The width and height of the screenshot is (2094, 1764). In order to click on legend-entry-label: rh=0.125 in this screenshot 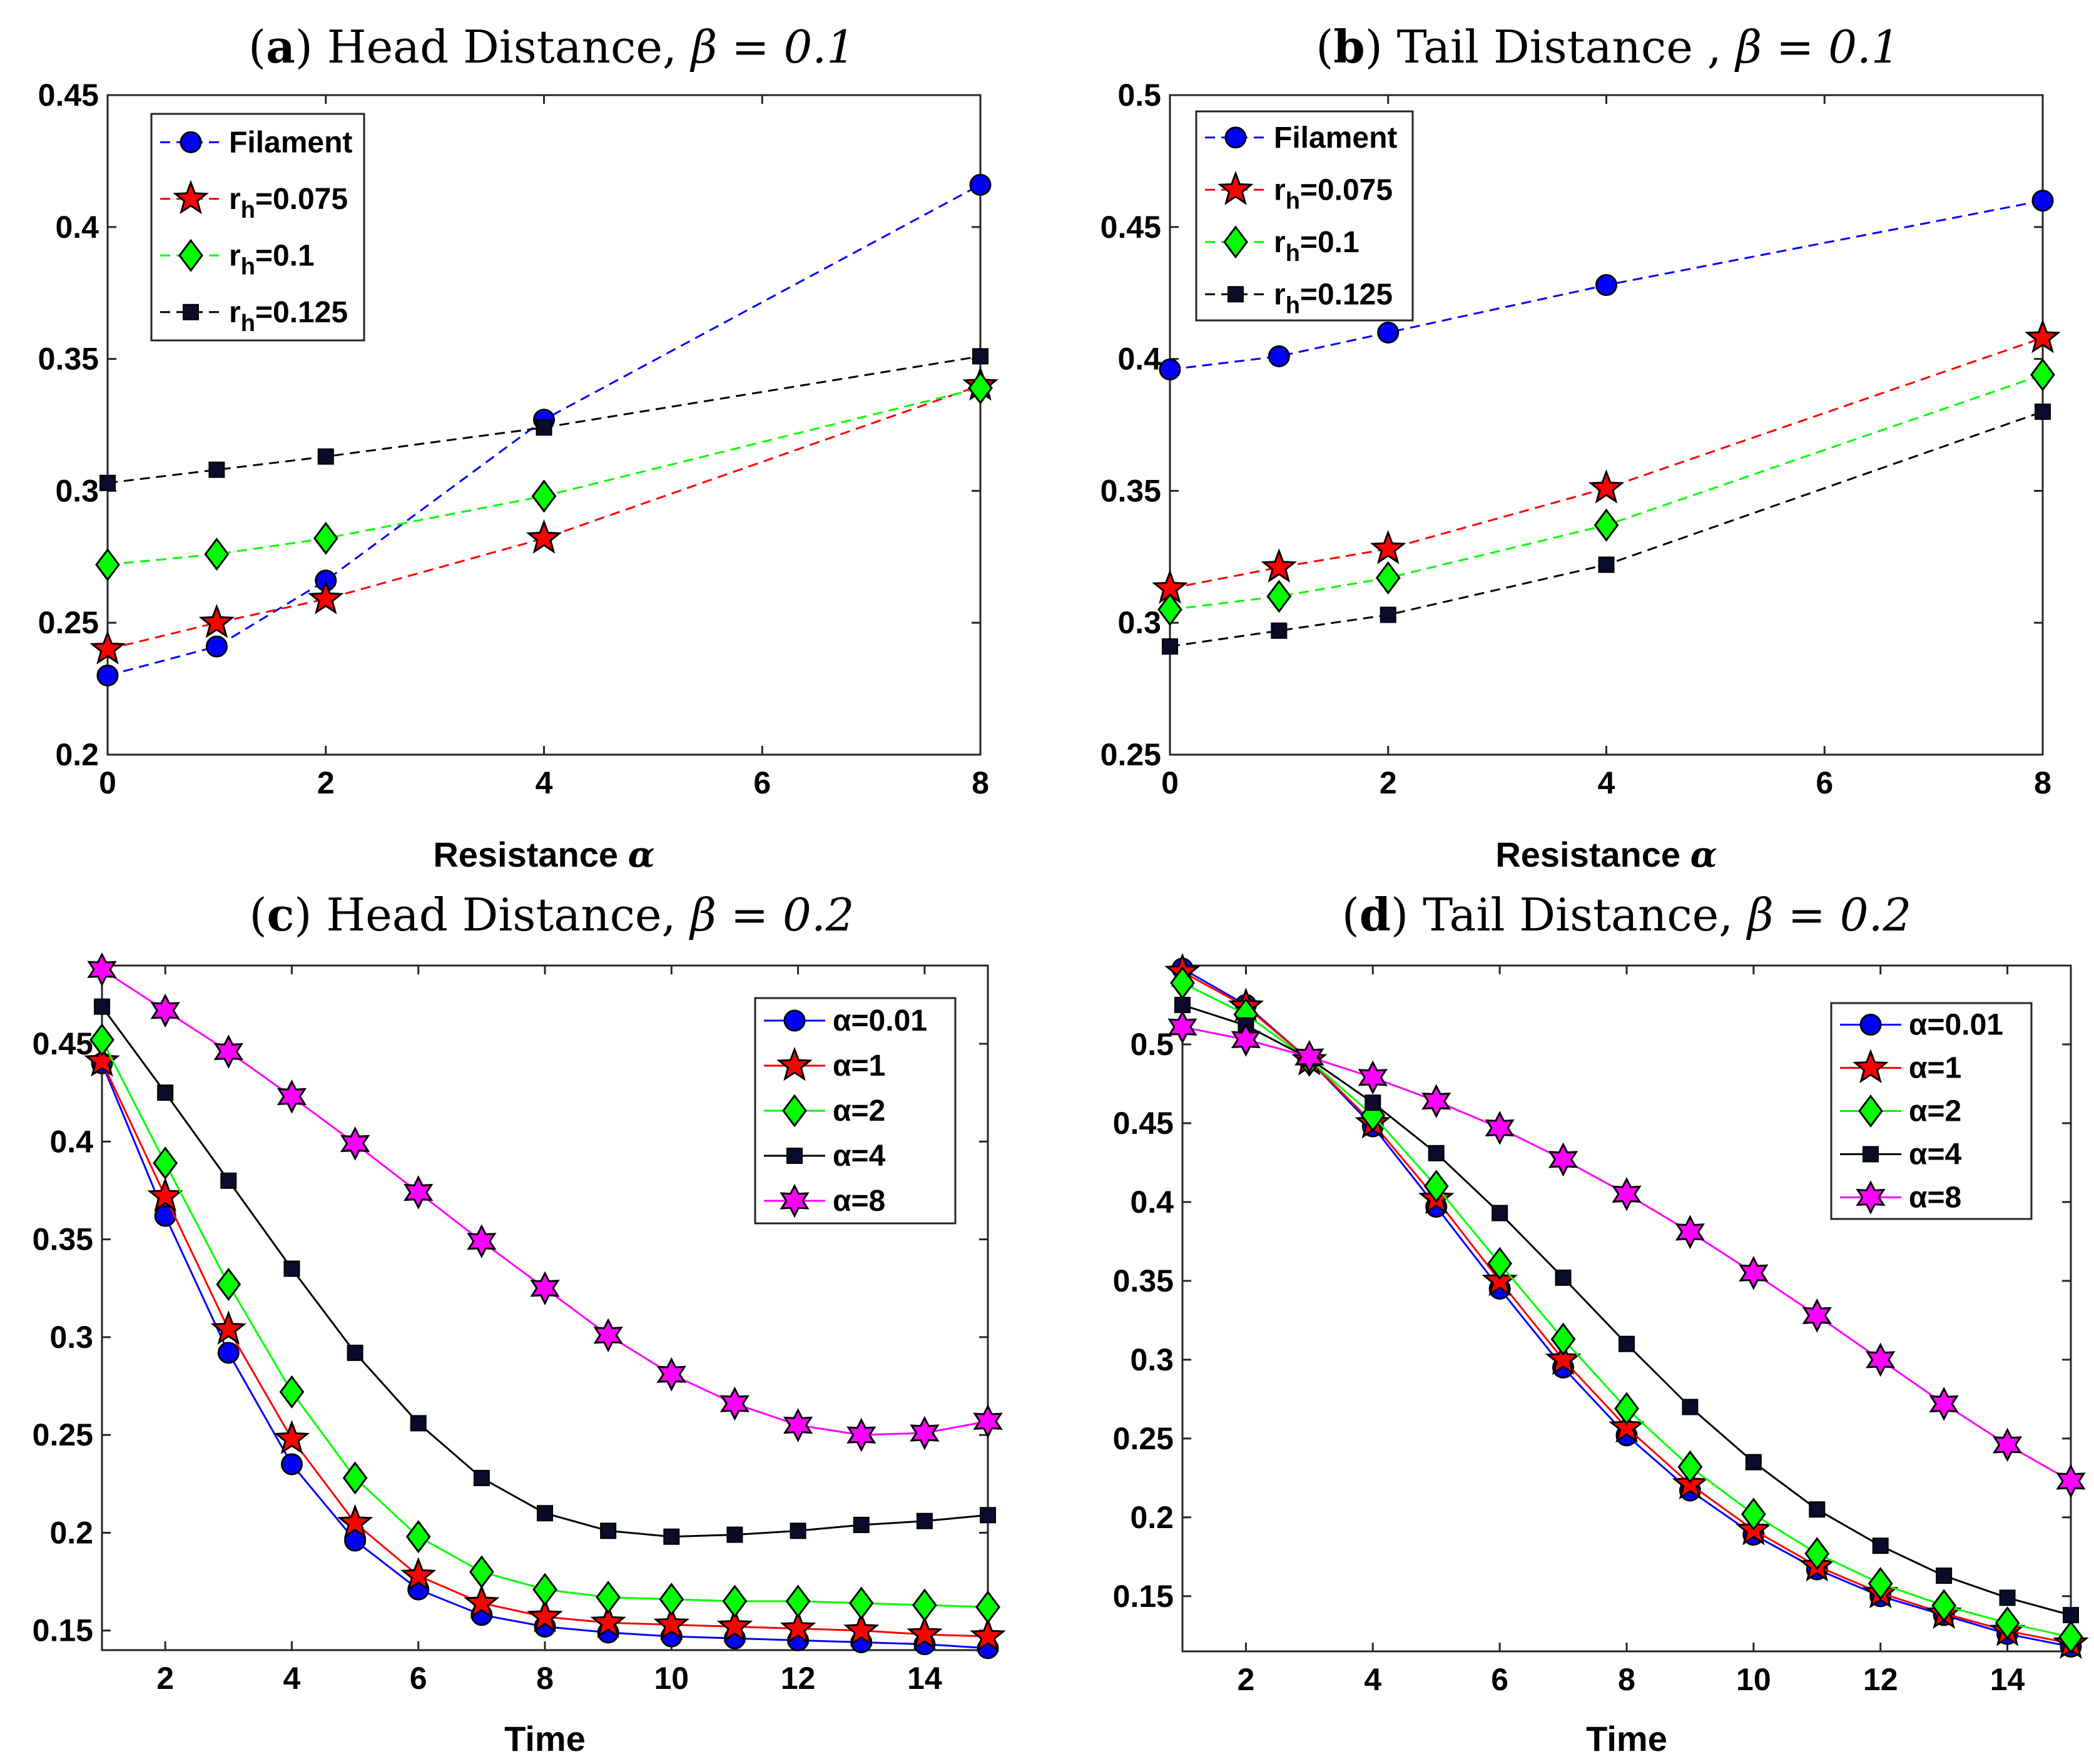, I will do `click(288, 316)`.